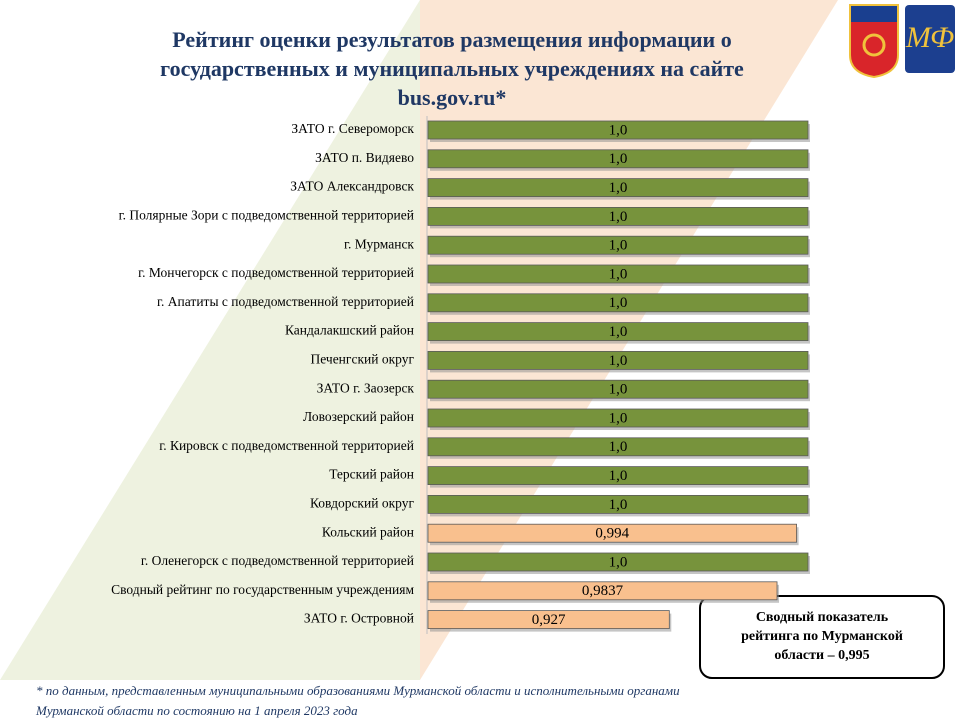 The image size is (960, 725). I want to click on title-line: bus.gov.ru*, so click(452, 97).